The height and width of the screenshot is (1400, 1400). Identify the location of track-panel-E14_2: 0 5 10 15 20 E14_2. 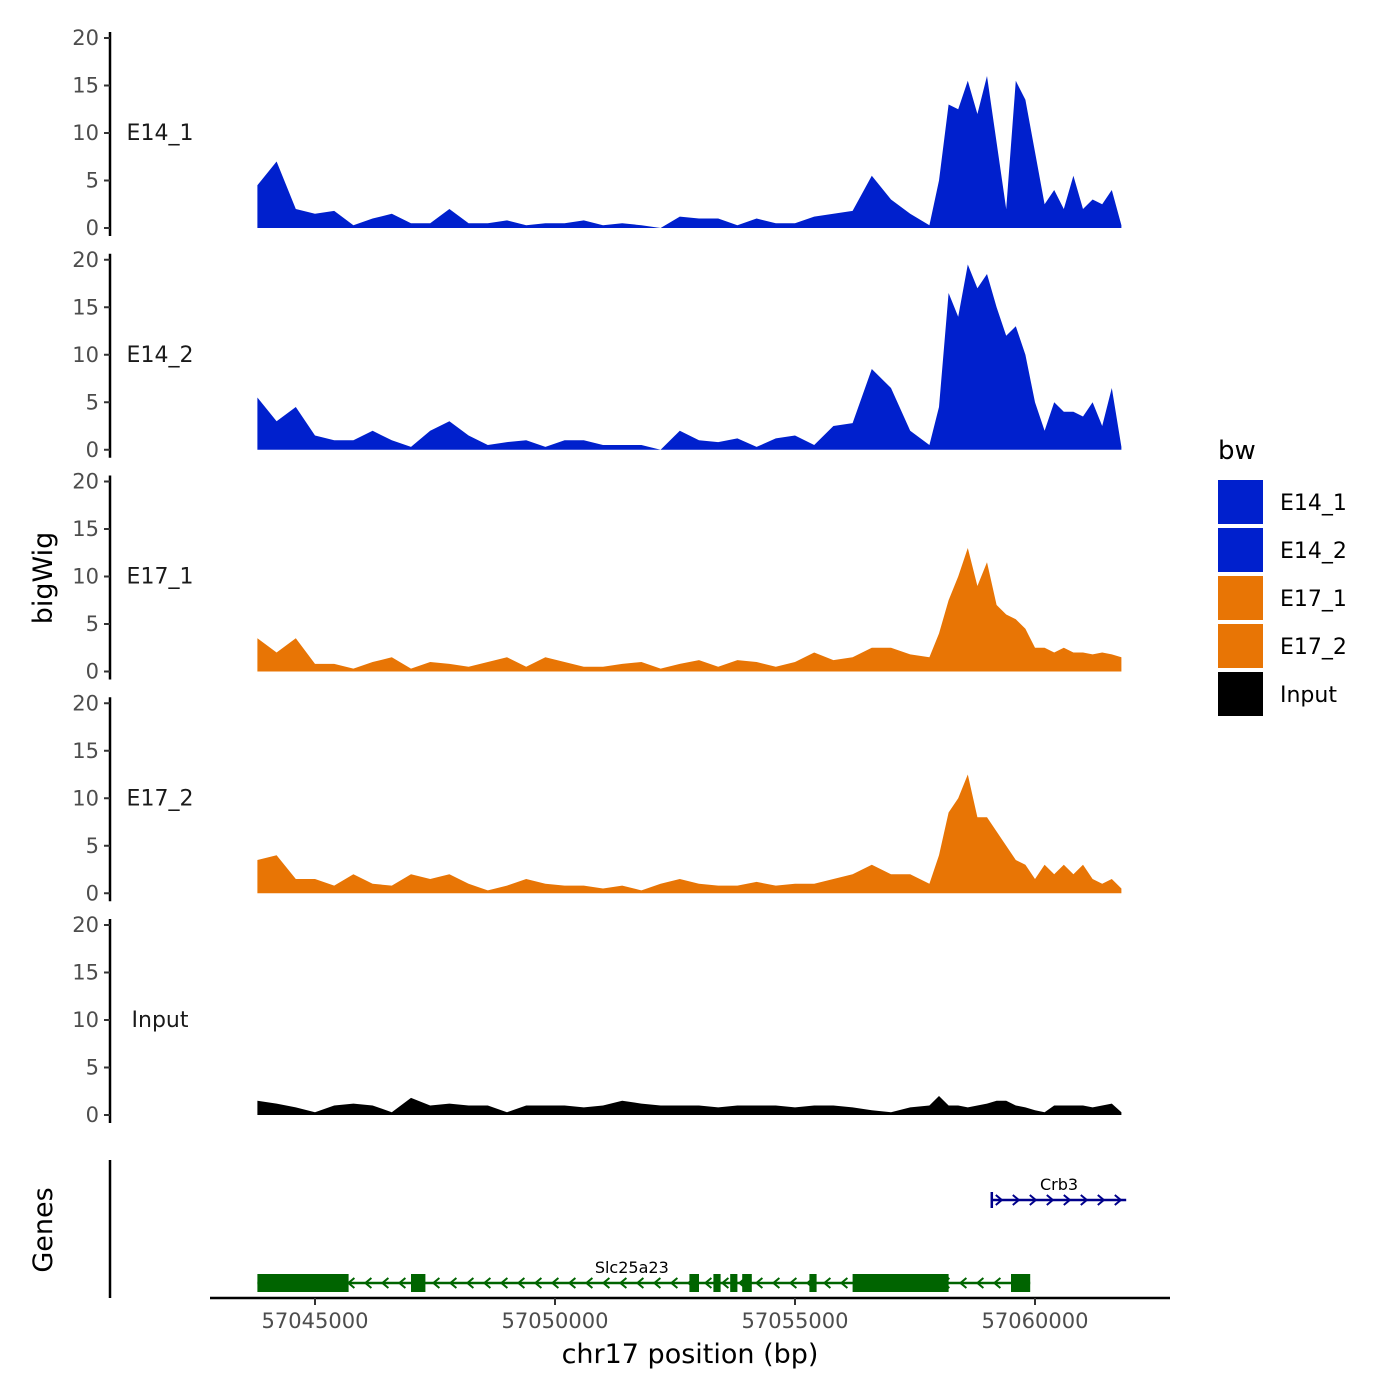
(597, 355).